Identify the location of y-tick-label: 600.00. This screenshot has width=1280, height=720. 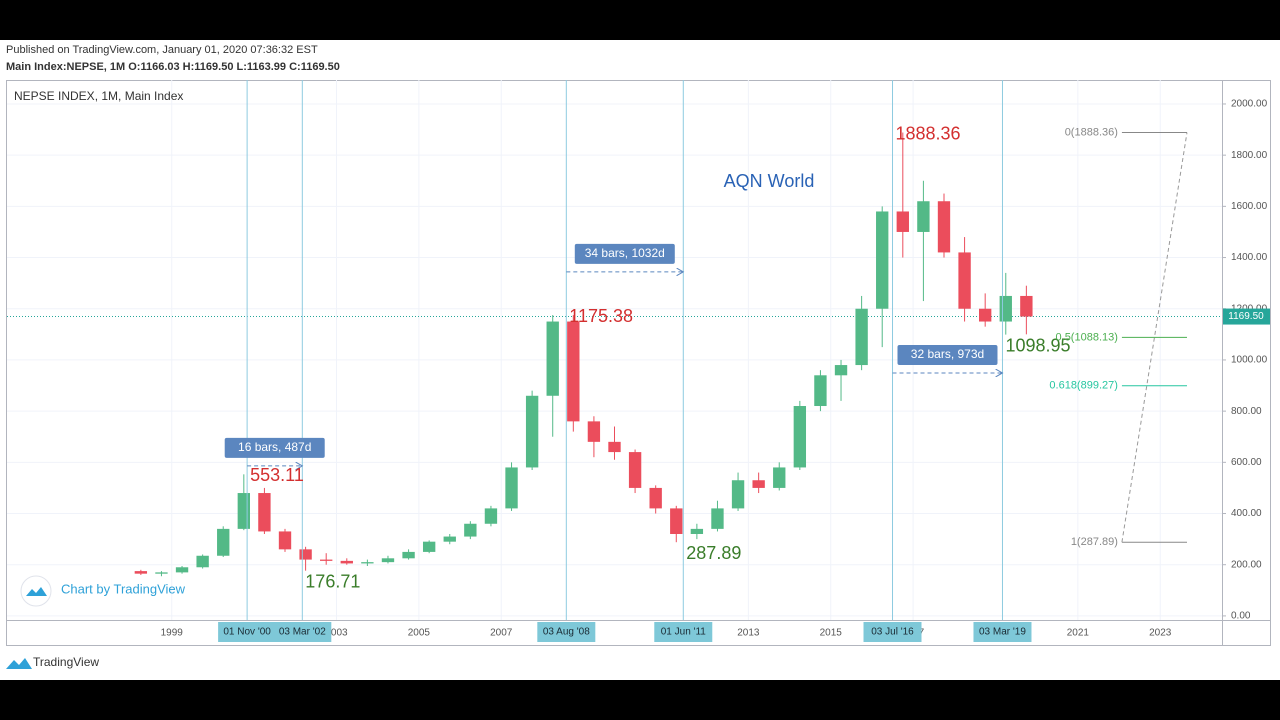
(1246, 462).